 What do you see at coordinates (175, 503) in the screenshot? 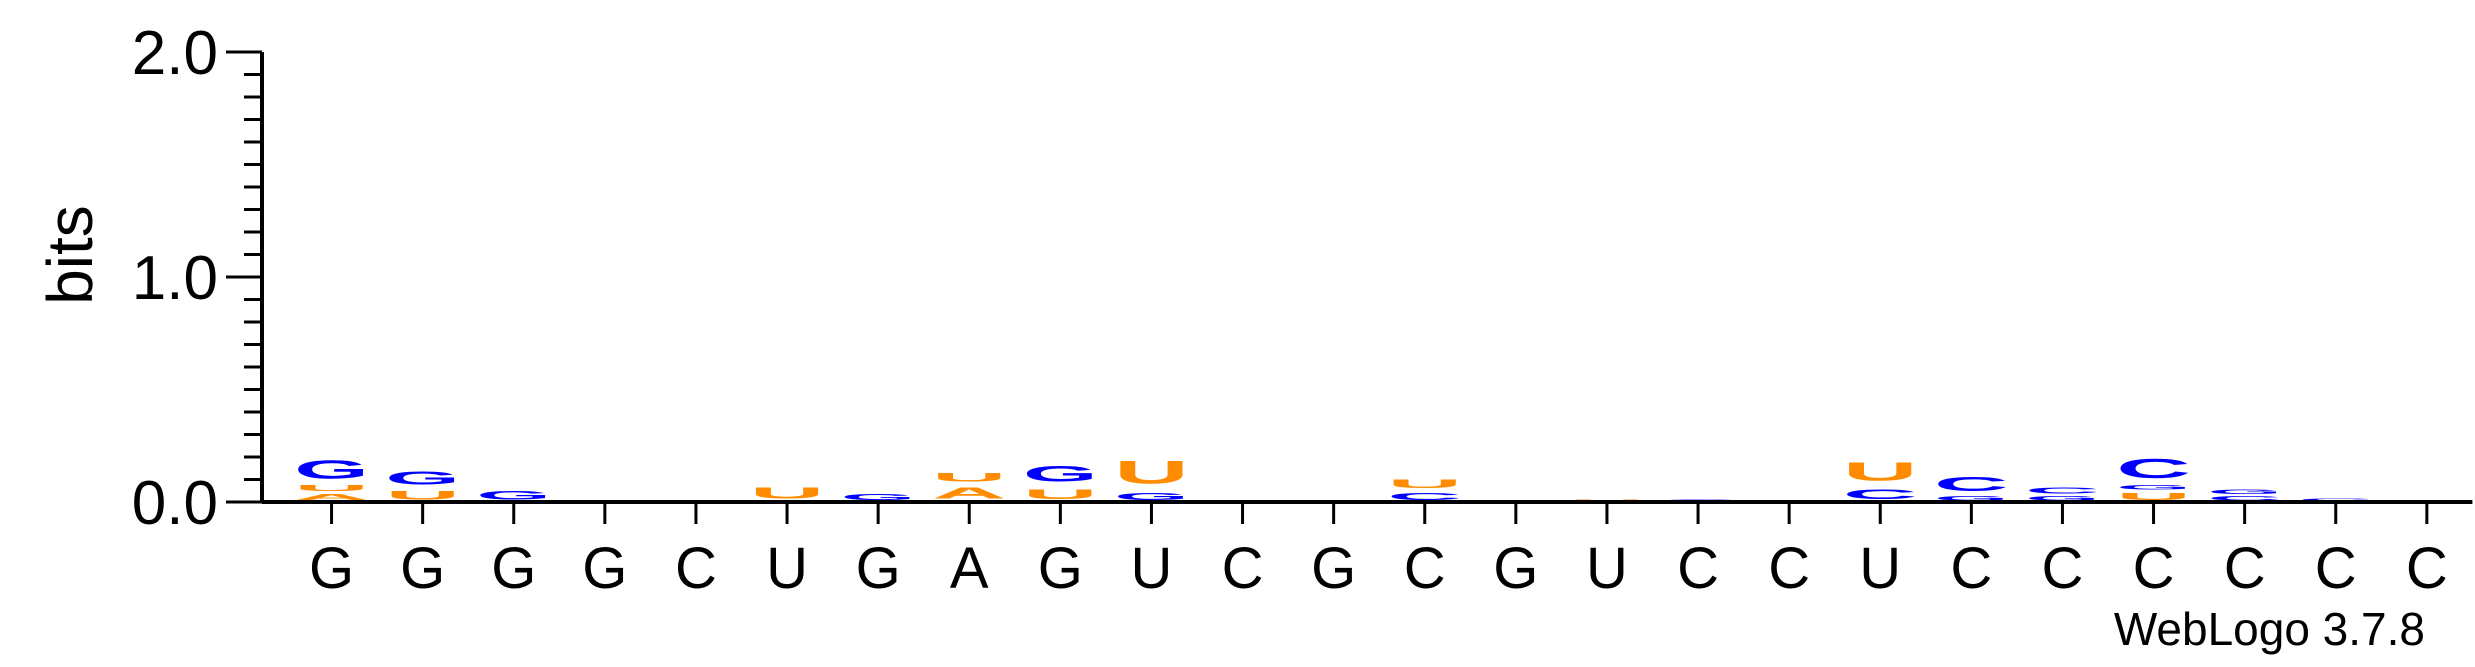
I see `y-tick-label: 0.0` at bounding box center [175, 503].